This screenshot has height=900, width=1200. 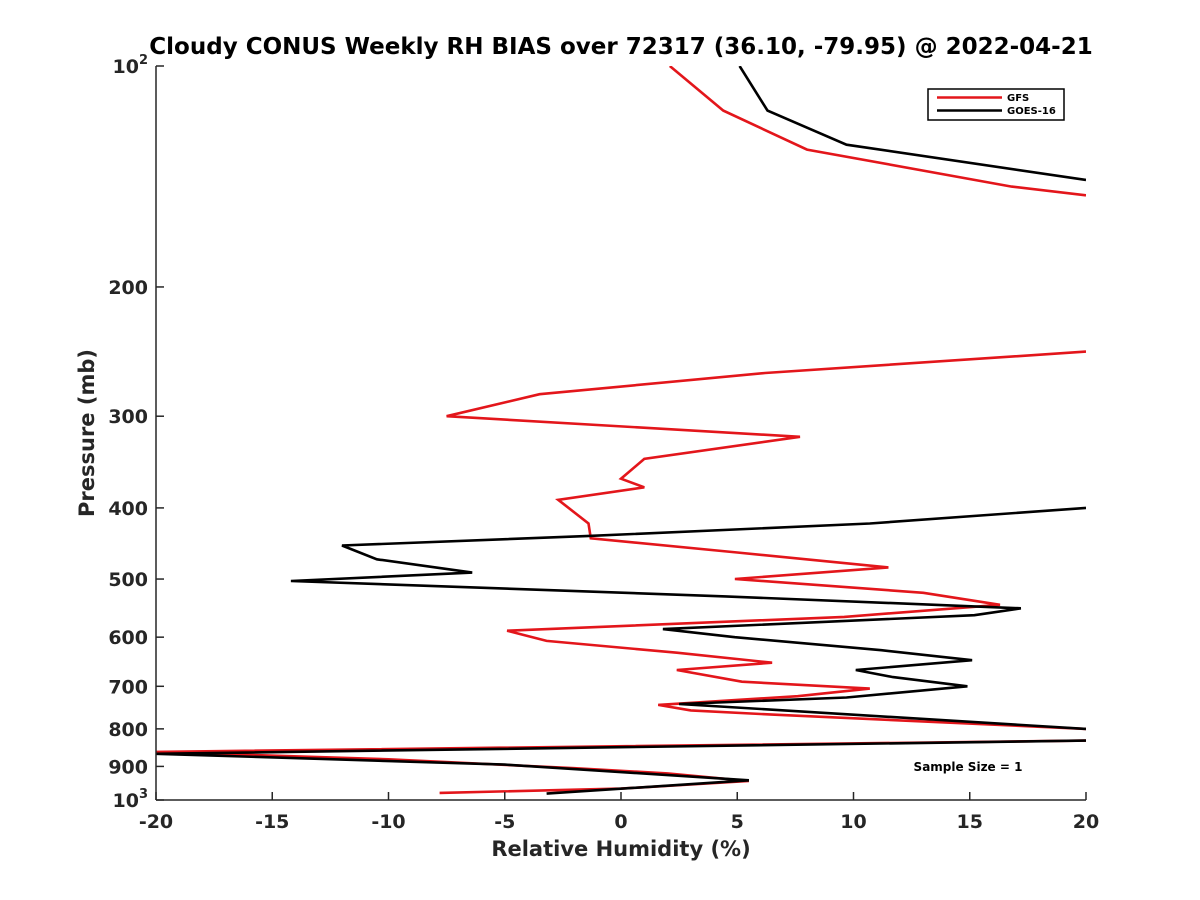 What do you see at coordinates (1086, 822) in the screenshot?
I see `x-tick-label: 20` at bounding box center [1086, 822].